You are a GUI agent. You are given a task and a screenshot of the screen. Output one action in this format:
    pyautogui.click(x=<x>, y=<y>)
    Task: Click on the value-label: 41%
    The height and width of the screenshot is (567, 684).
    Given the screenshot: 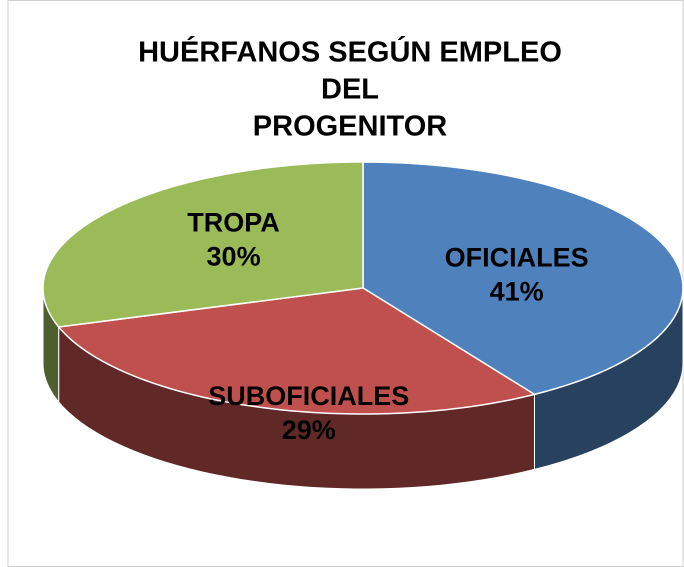 What is the action you would take?
    pyautogui.click(x=517, y=291)
    